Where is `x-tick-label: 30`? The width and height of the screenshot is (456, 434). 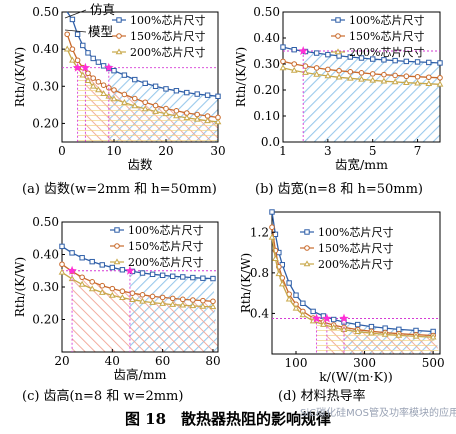
x-tick-label: 30 is located at coordinates (217, 151).